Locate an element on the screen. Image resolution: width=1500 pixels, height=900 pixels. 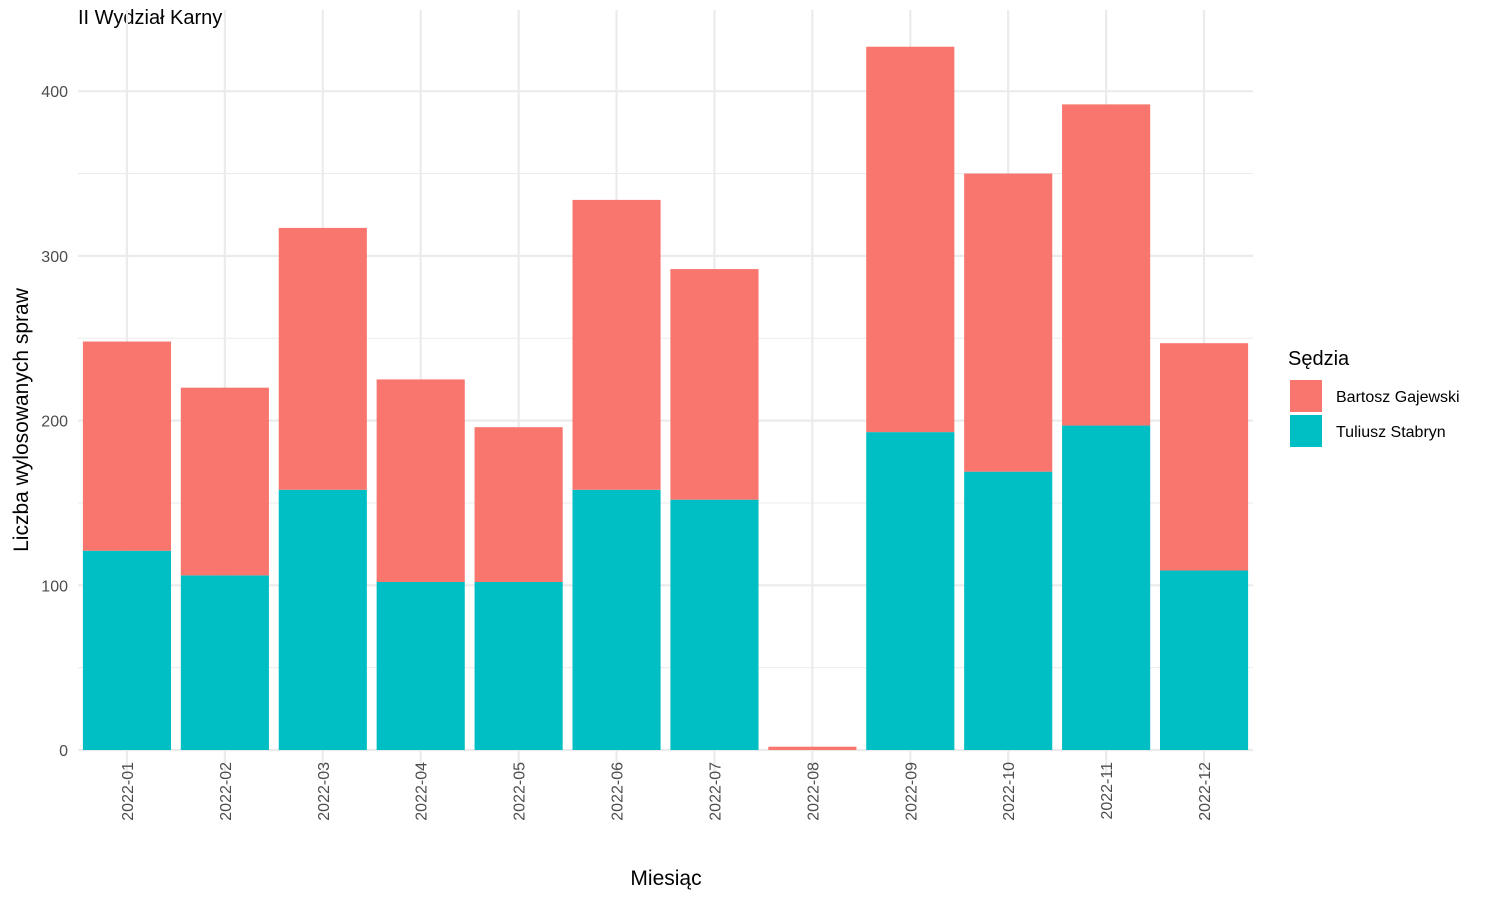
y-tick-label: 0 is located at coordinates (63, 751).